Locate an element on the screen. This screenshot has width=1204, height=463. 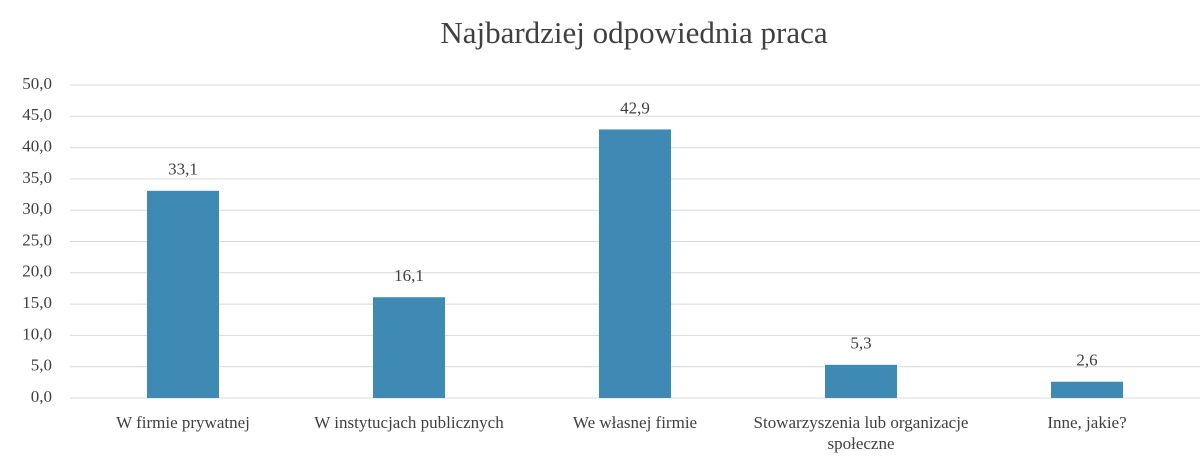
x-tick-label-box: W firmie prywatnej is located at coordinates (183, 422).